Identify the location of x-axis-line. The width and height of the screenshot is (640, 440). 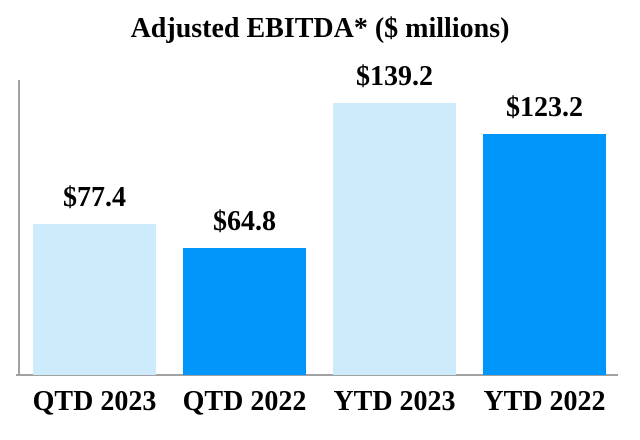
(317, 375).